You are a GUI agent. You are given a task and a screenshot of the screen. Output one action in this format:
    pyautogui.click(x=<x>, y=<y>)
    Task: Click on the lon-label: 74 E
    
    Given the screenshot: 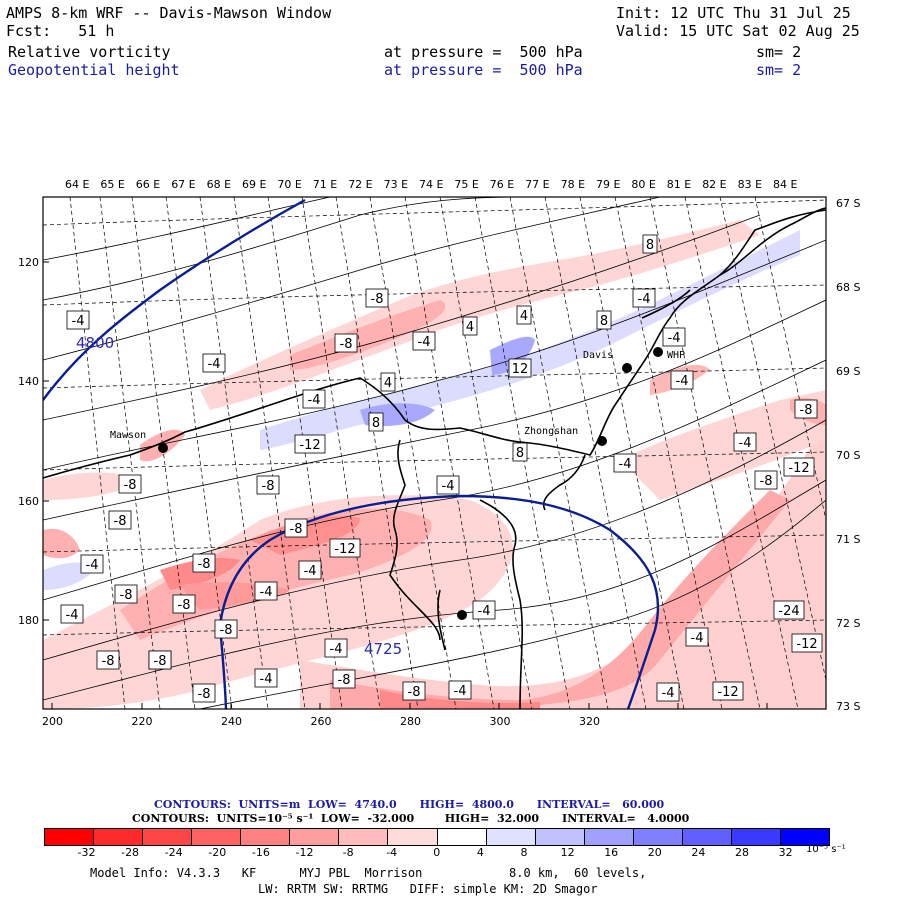 What is the action you would take?
    pyautogui.click(x=431, y=184)
    